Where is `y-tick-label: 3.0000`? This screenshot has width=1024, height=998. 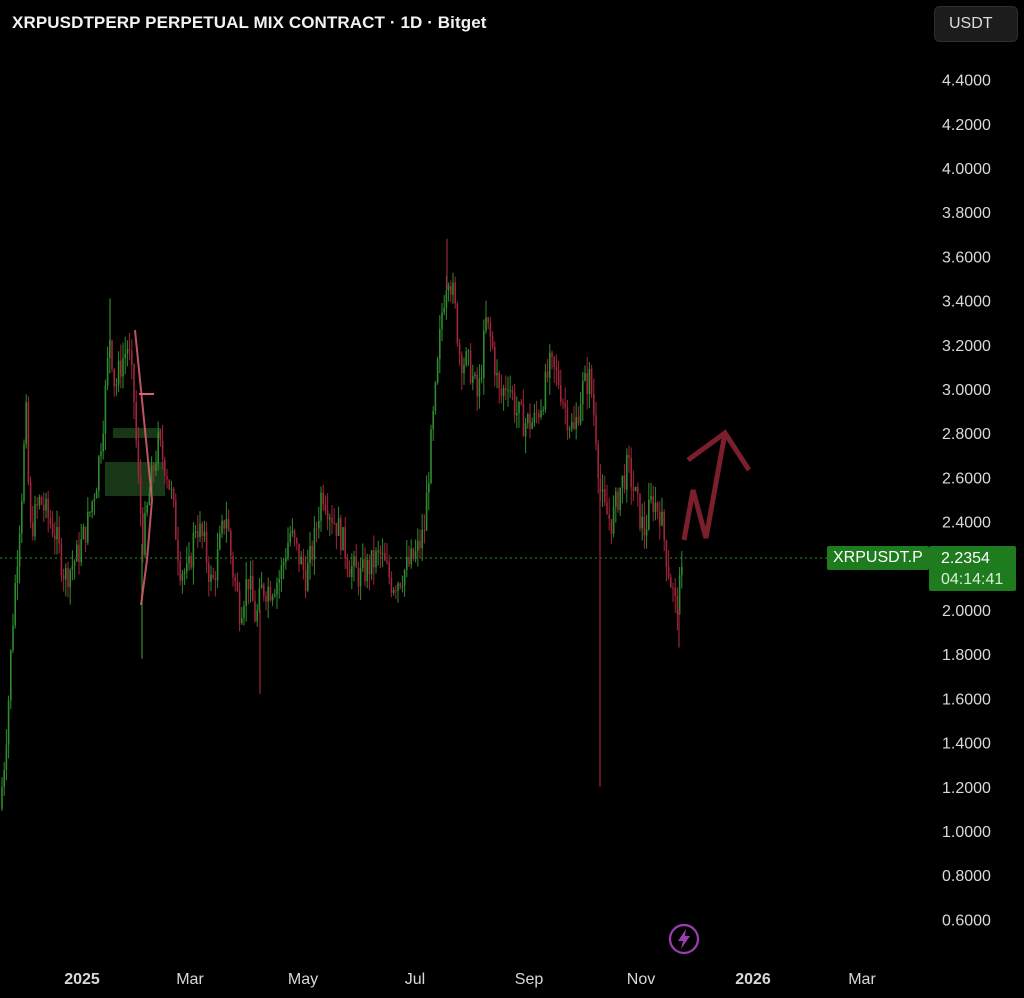
y-tick-label: 3.0000 is located at coordinates (966, 390).